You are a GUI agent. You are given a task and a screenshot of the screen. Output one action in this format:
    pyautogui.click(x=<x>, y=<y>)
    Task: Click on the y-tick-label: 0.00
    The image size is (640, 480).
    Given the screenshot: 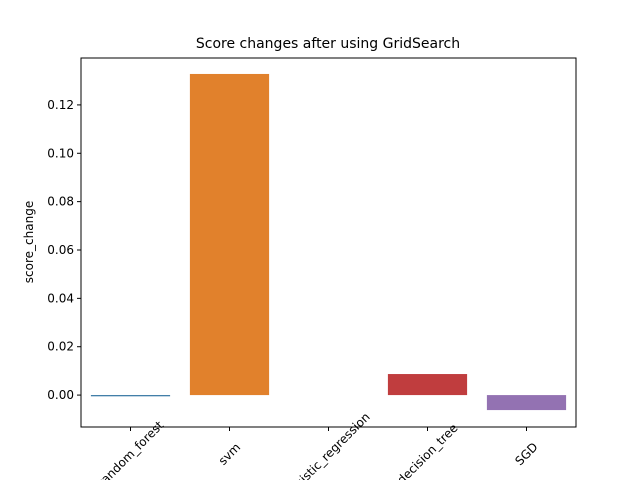 What is the action you would take?
    pyautogui.click(x=60, y=395)
    